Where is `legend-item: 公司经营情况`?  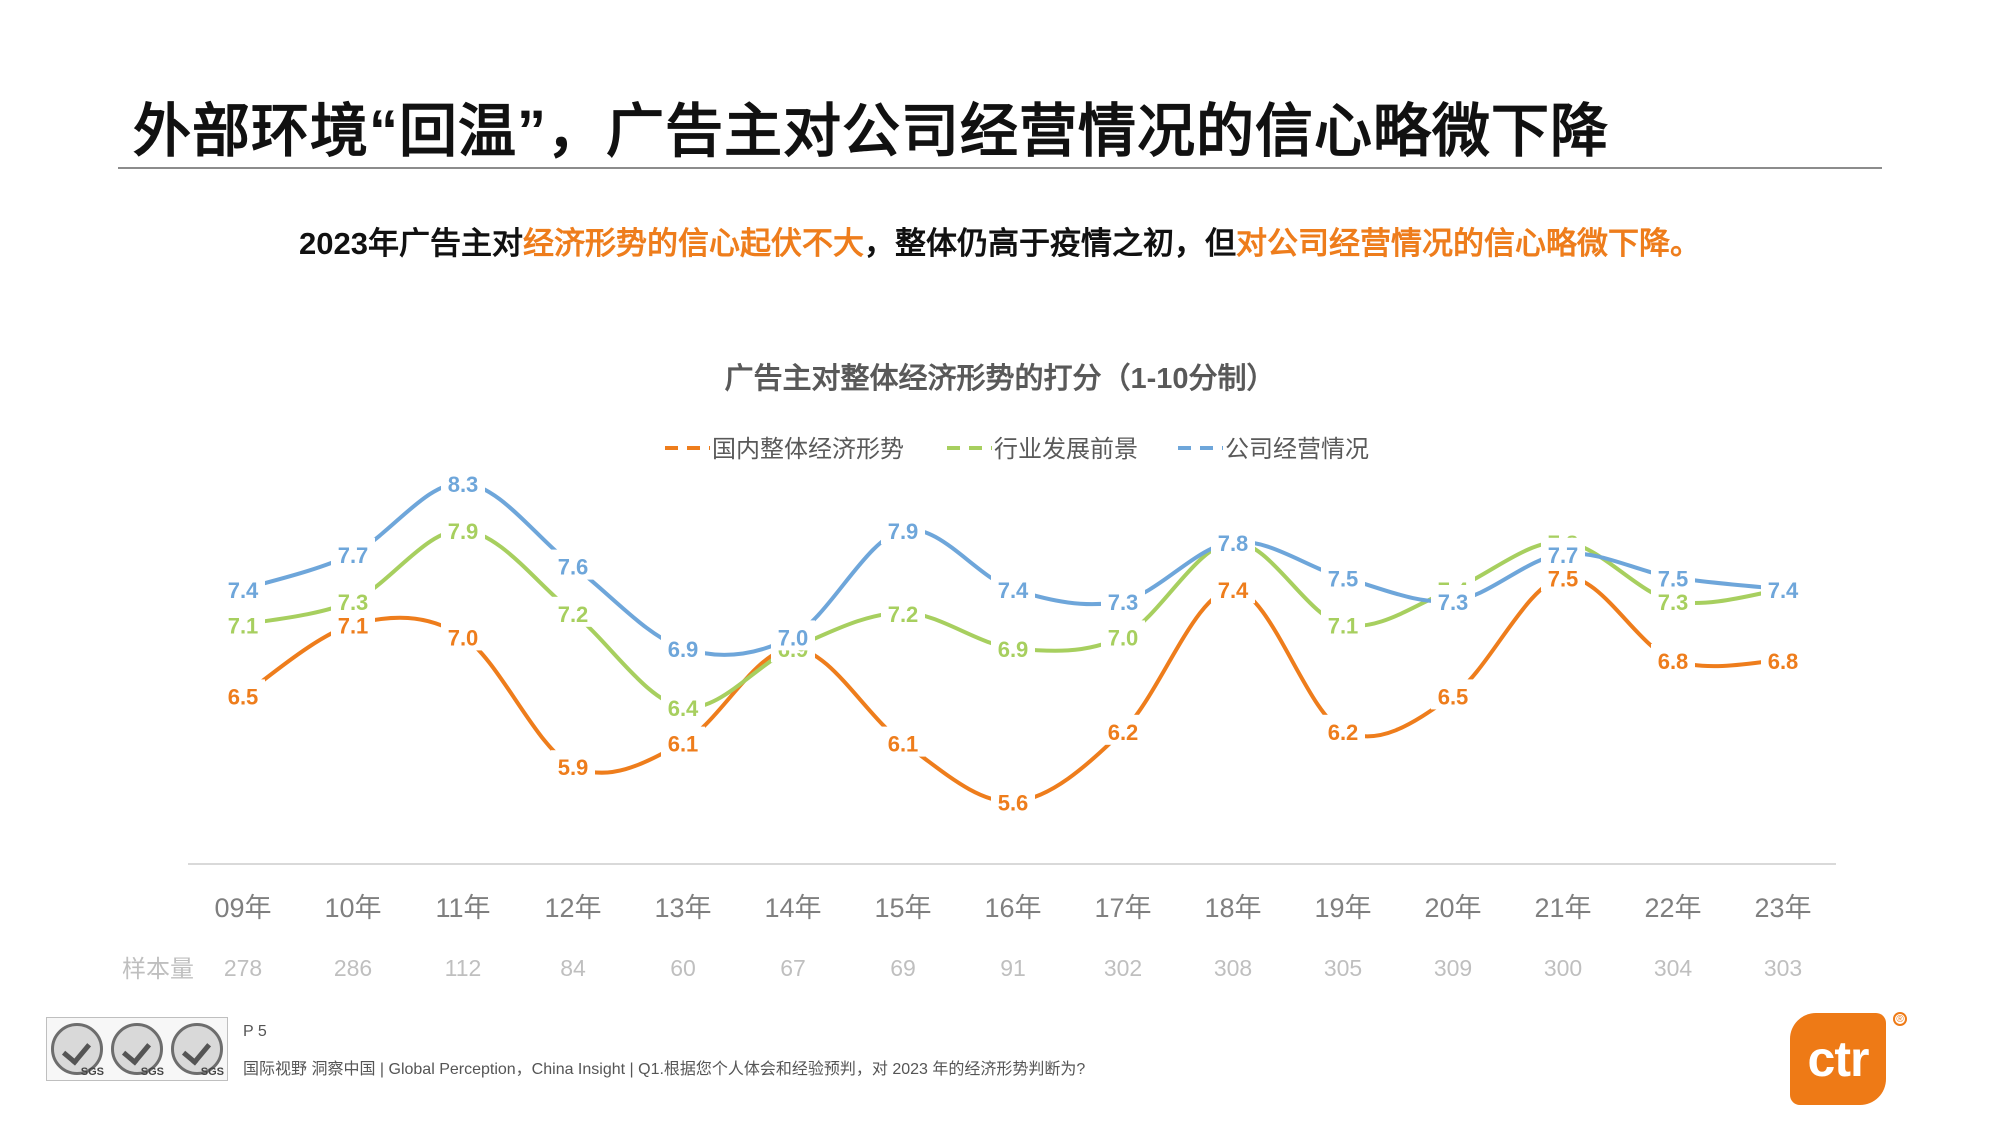 legend-item: 公司经营情况 is located at coordinates (1273, 449).